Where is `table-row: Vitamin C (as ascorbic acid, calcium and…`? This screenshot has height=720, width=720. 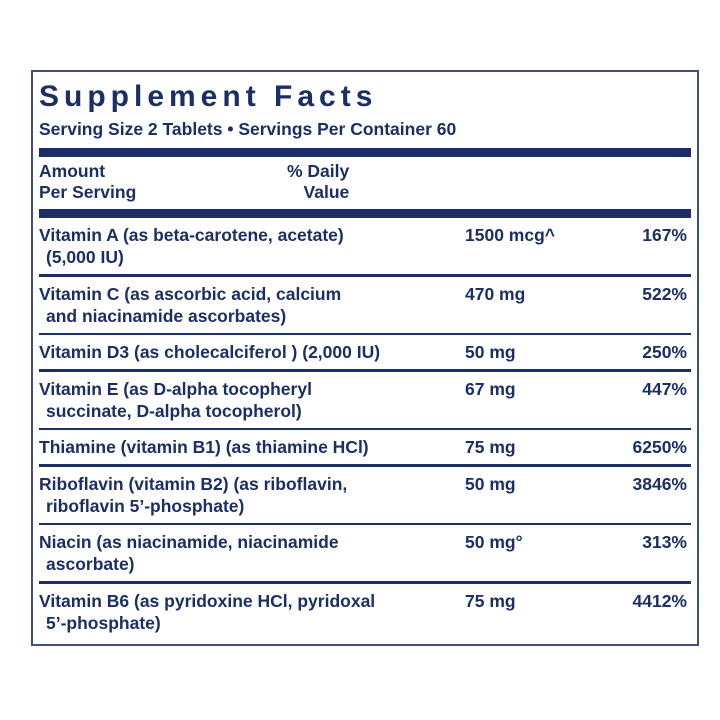
table-row: Vitamin C (as ascorbic acid, calcium and… is located at coordinates (365, 305).